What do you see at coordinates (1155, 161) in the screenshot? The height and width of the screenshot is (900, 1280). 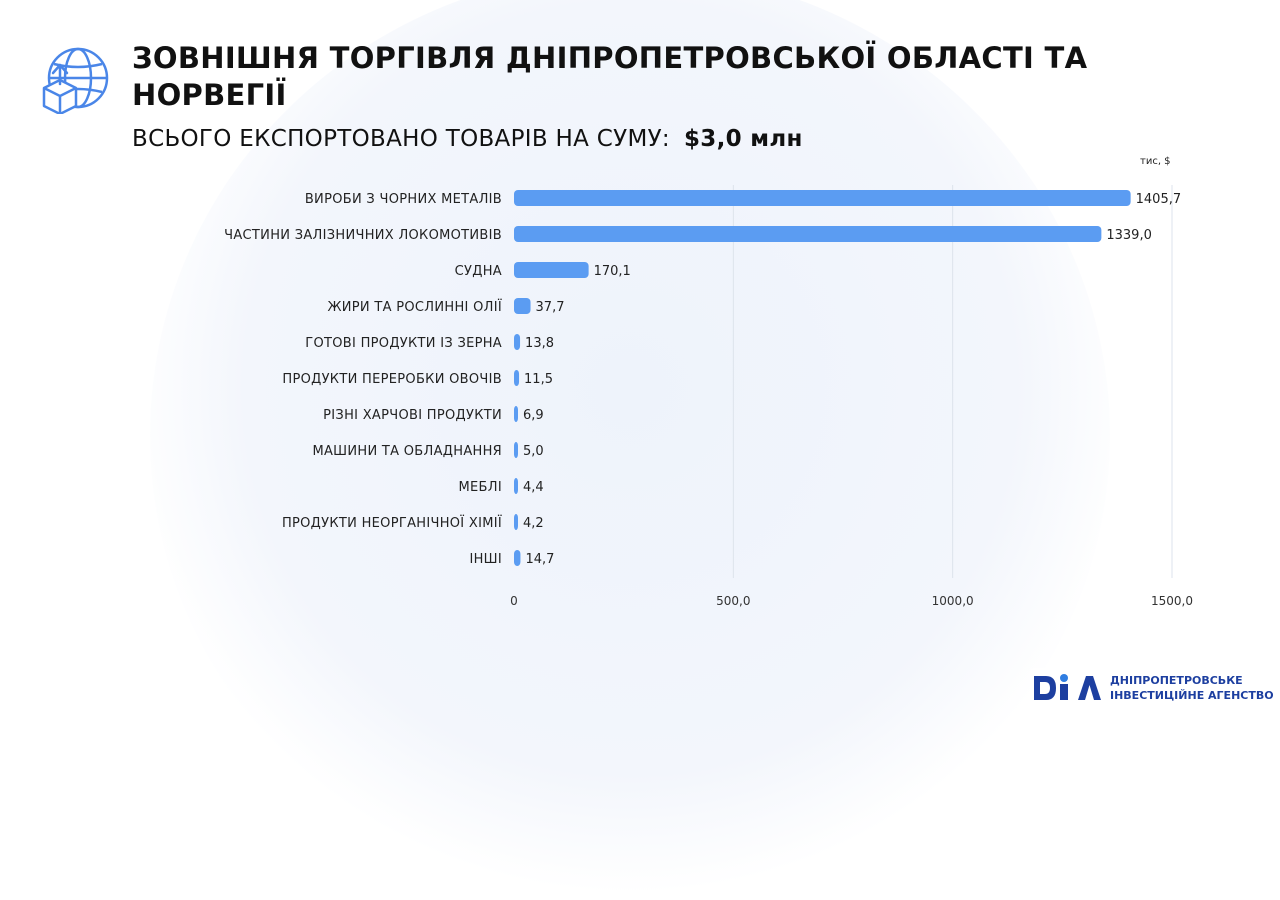 I see `unit-label: тис, $` at bounding box center [1155, 161].